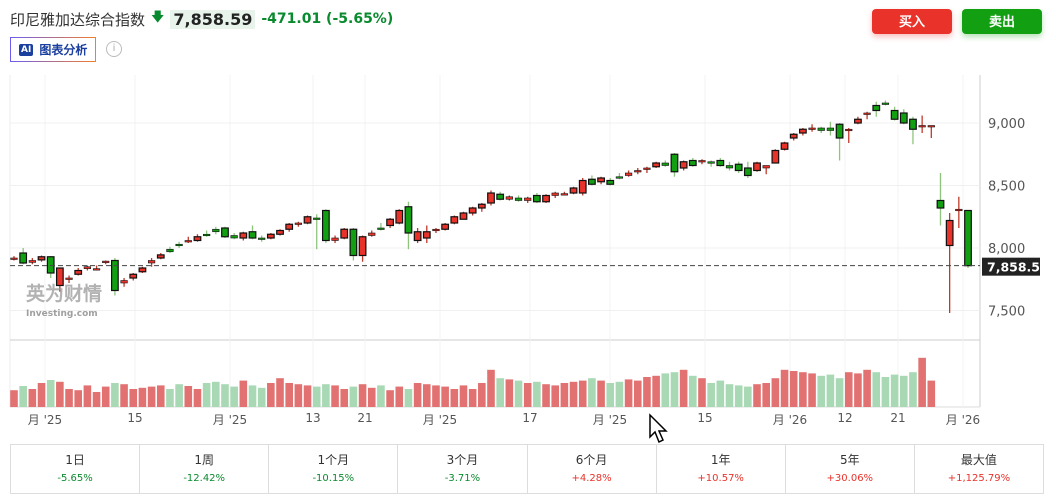 This screenshot has width=1056, height=500. I want to click on period-change: +1,125.79%, so click(979, 478).